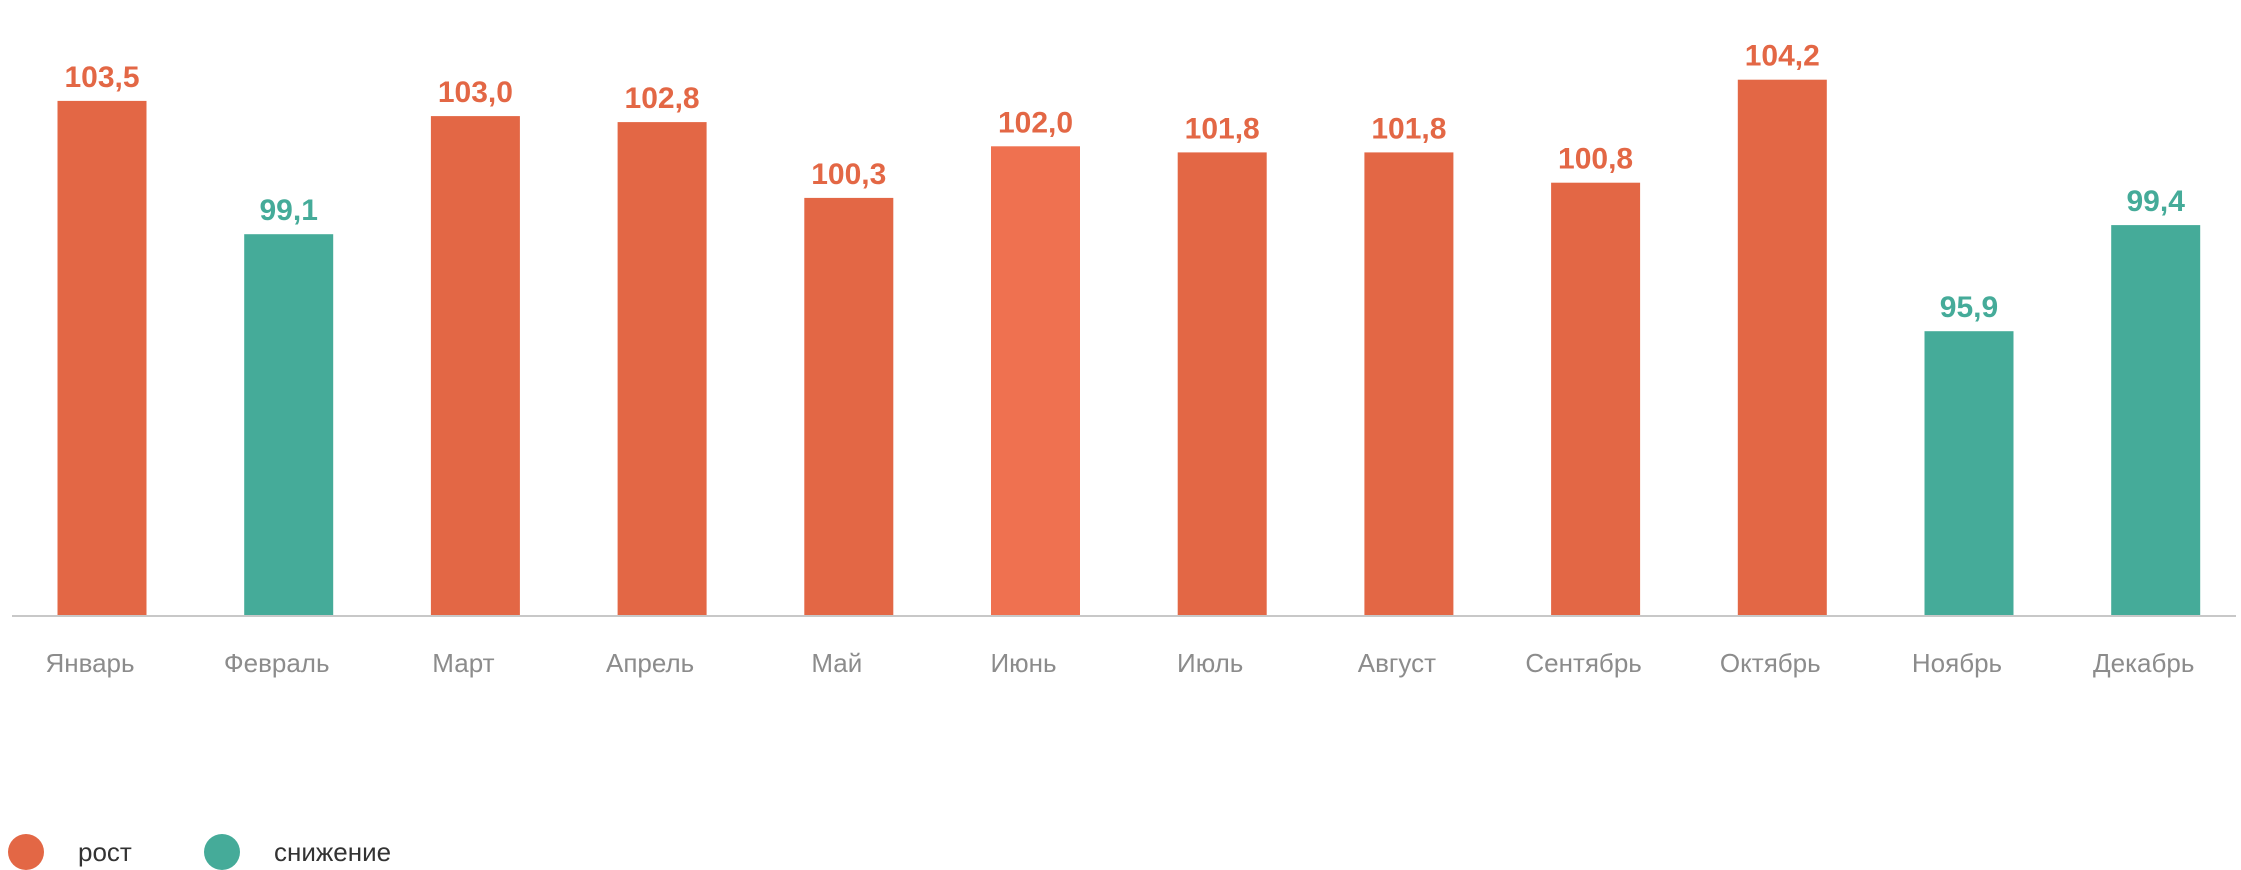 This screenshot has width=2241, height=870. What do you see at coordinates (1023, 663) in the screenshot?
I see `x-tick-label-6: Июнь` at bounding box center [1023, 663].